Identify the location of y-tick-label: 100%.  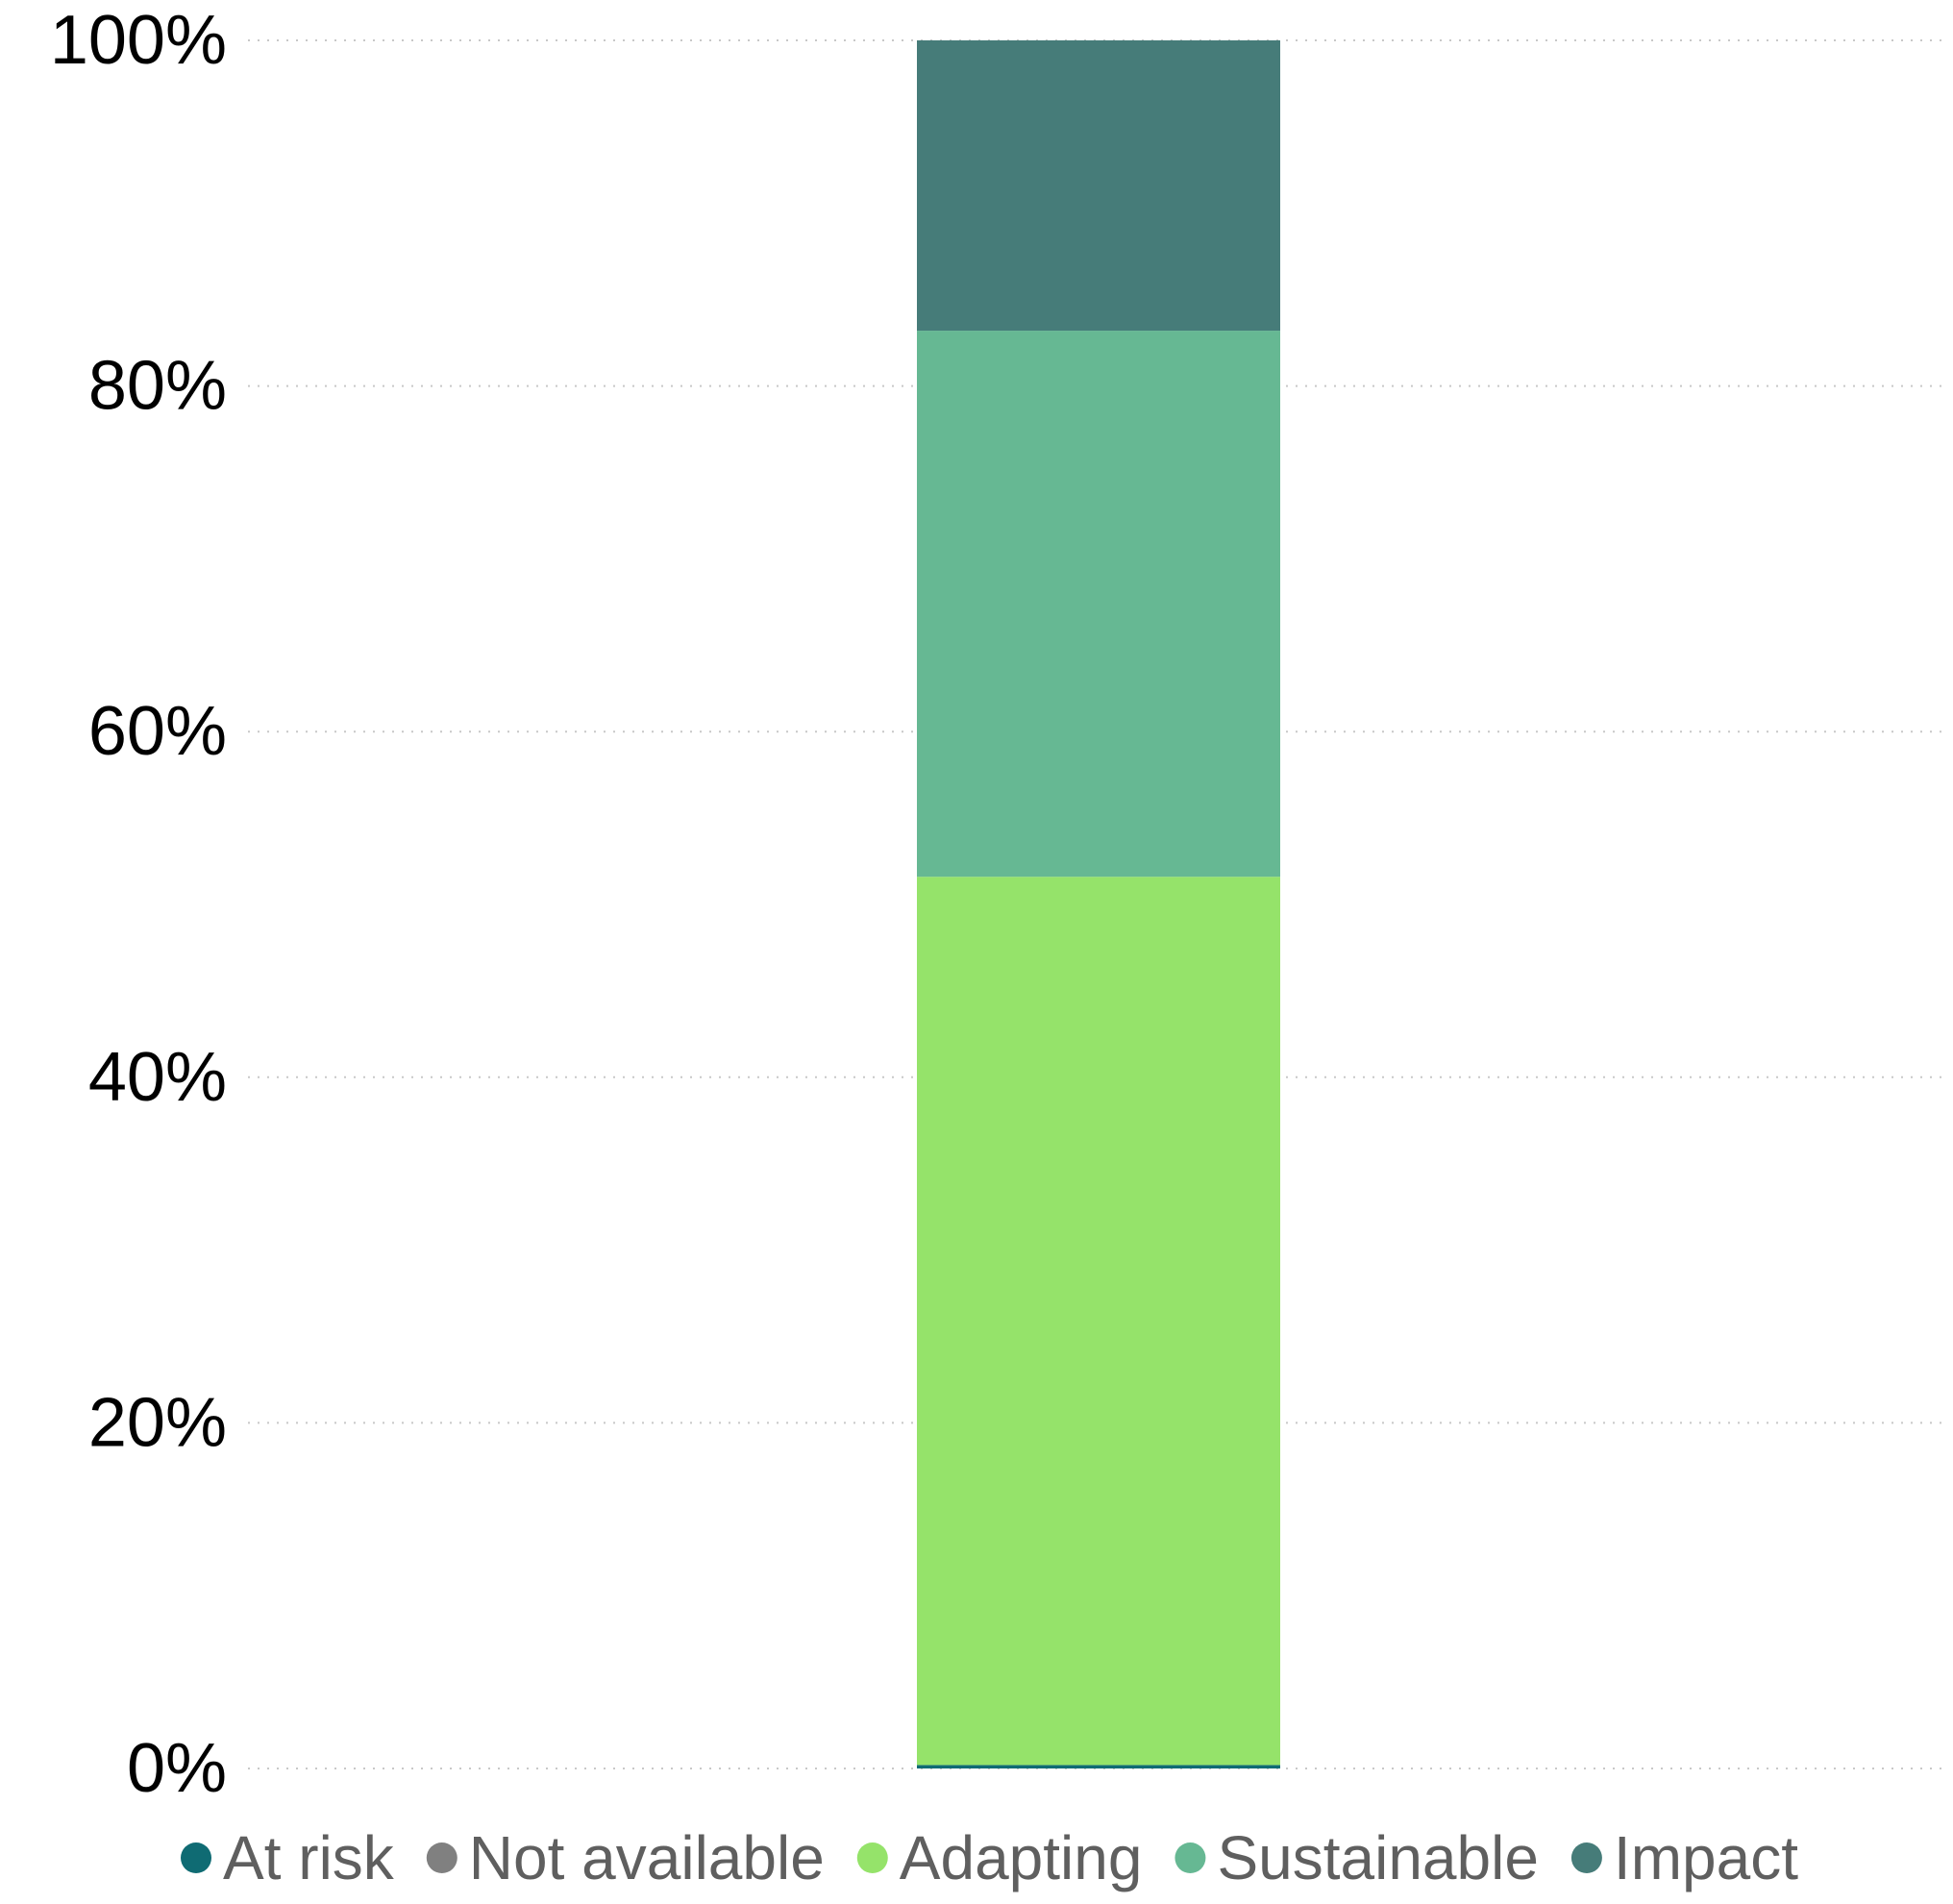
(138, 40).